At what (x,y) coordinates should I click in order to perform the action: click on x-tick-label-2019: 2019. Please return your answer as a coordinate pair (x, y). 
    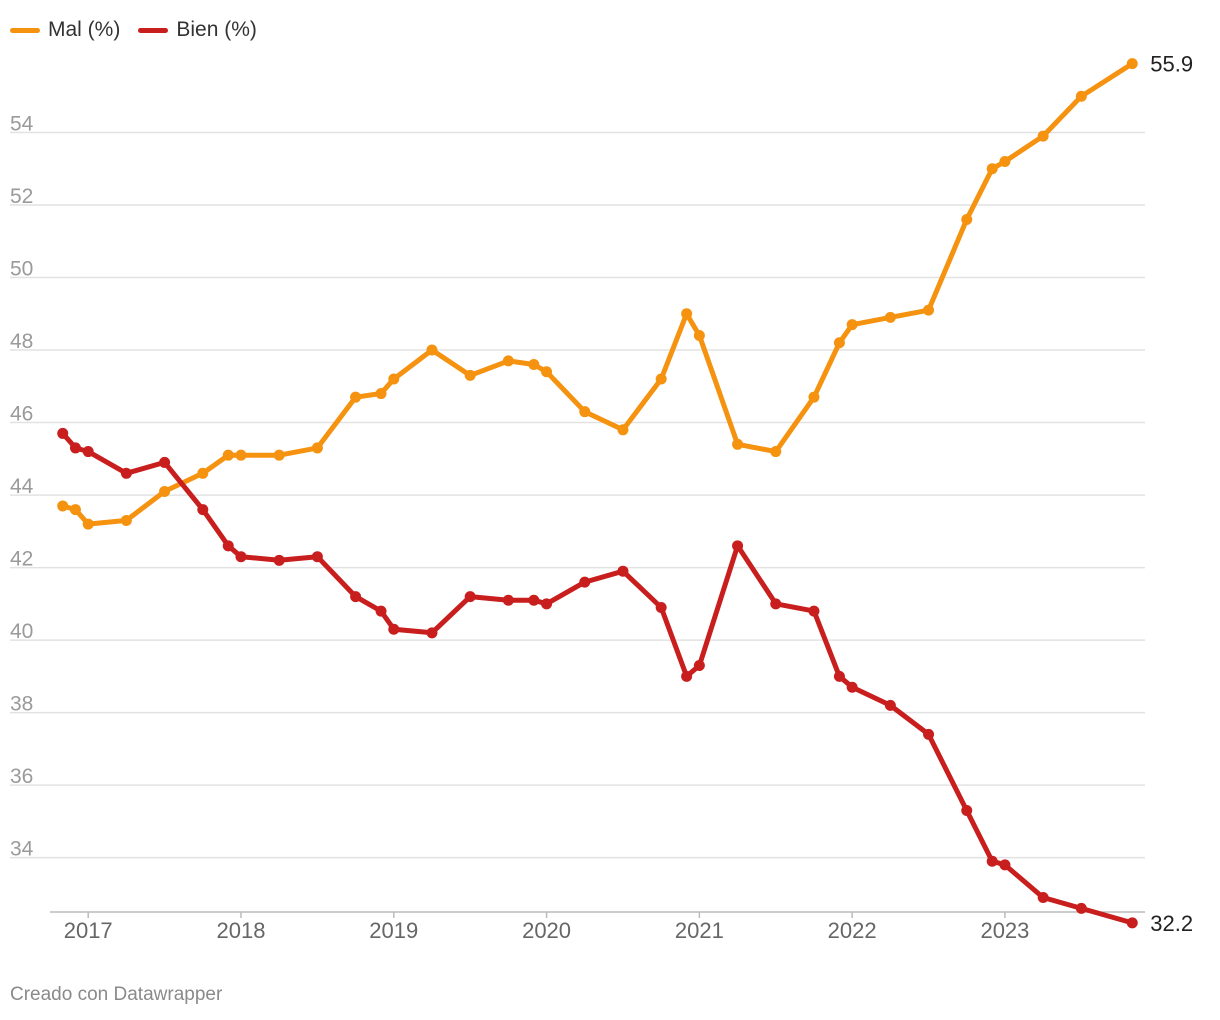
    Looking at the image, I should click on (393, 930).